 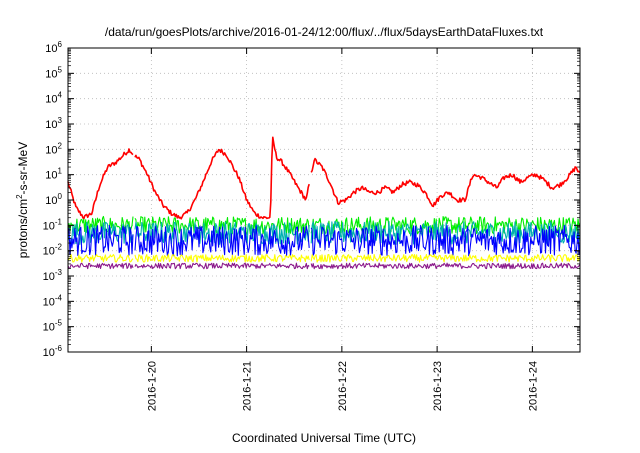 What do you see at coordinates (60, 95) in the screenshot?
I see `y-tick-exponent: 4` at bounding box center [60, 95].